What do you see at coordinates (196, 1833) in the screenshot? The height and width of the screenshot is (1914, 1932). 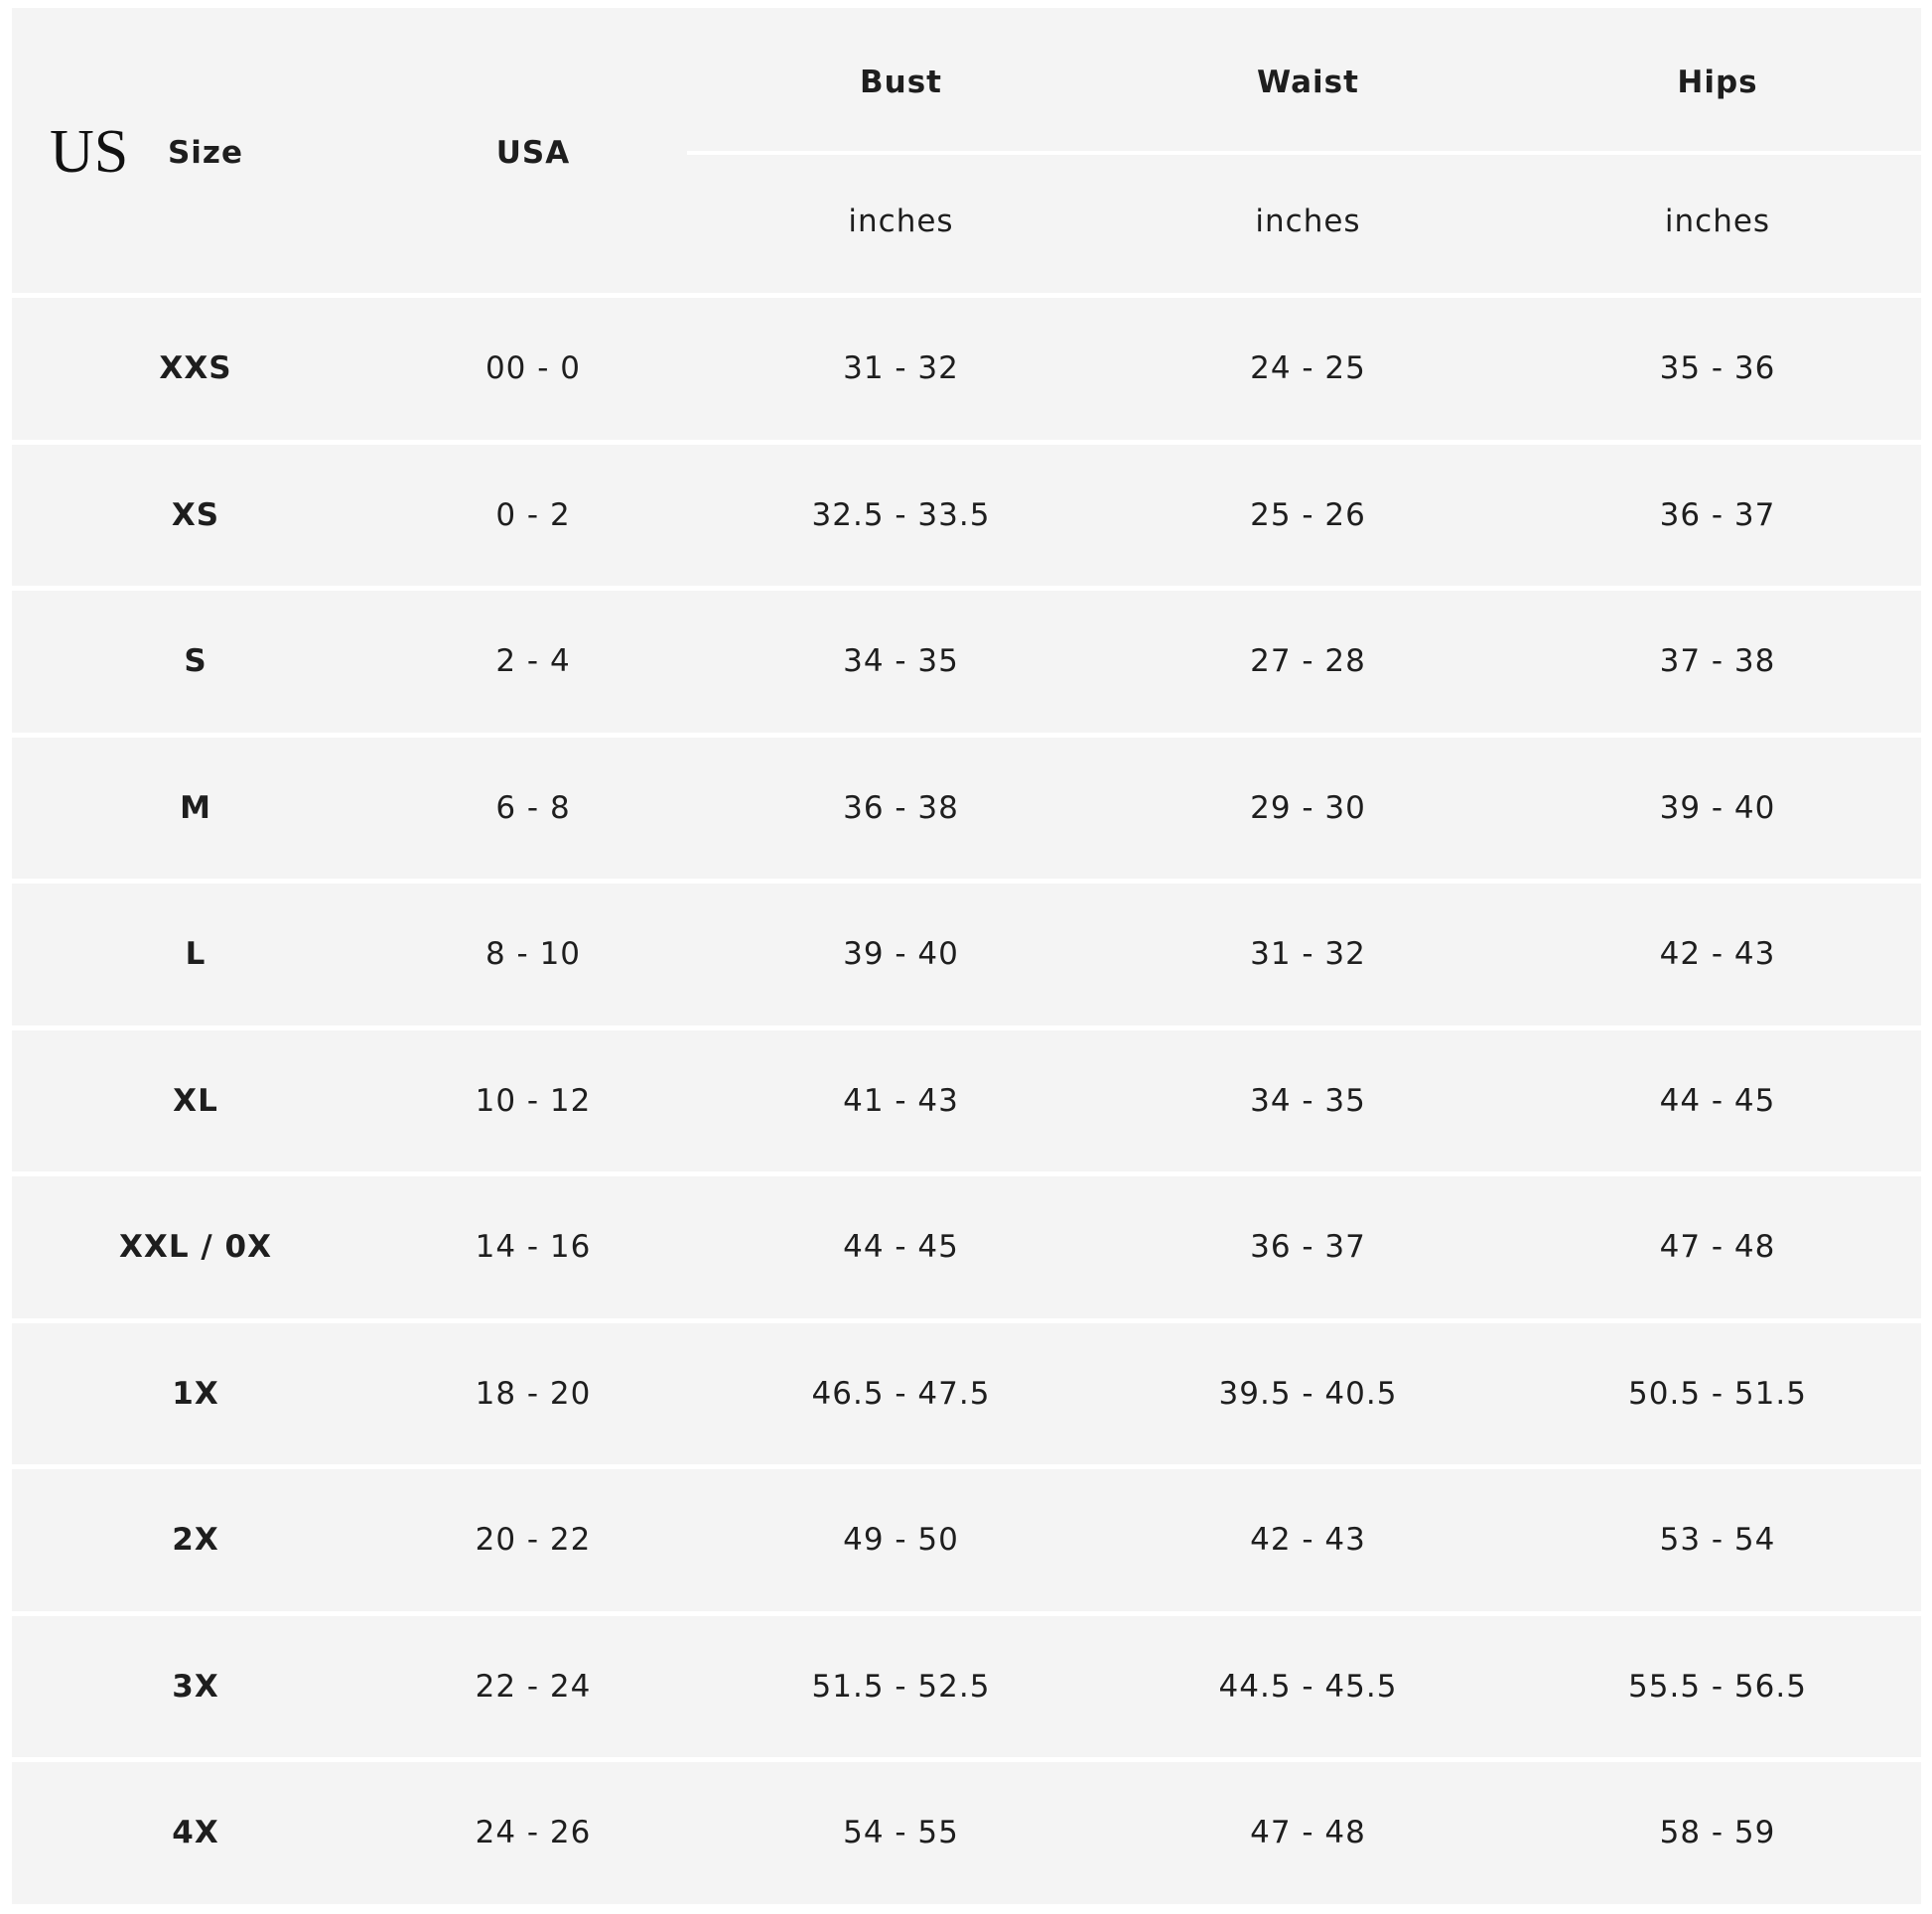 I see `size-cell: 4X` at bounding box center [196, 1833].